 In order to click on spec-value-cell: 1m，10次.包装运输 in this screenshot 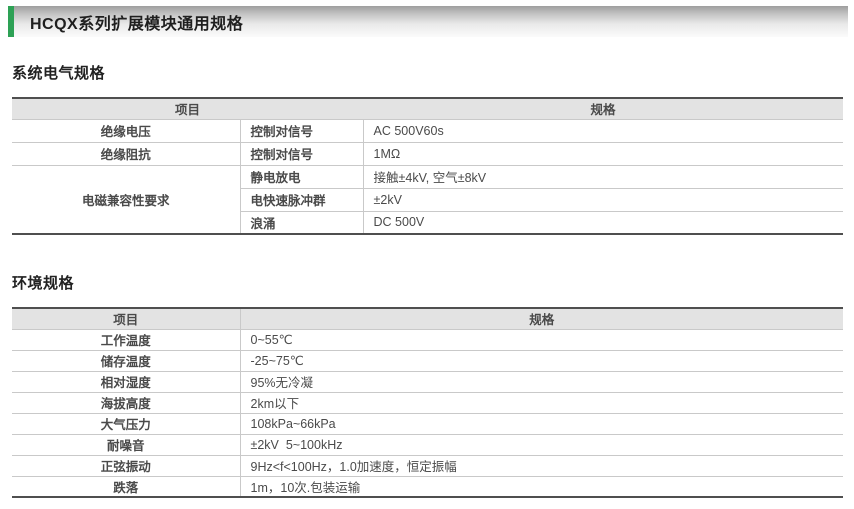, I will do `click(541, 486)`.